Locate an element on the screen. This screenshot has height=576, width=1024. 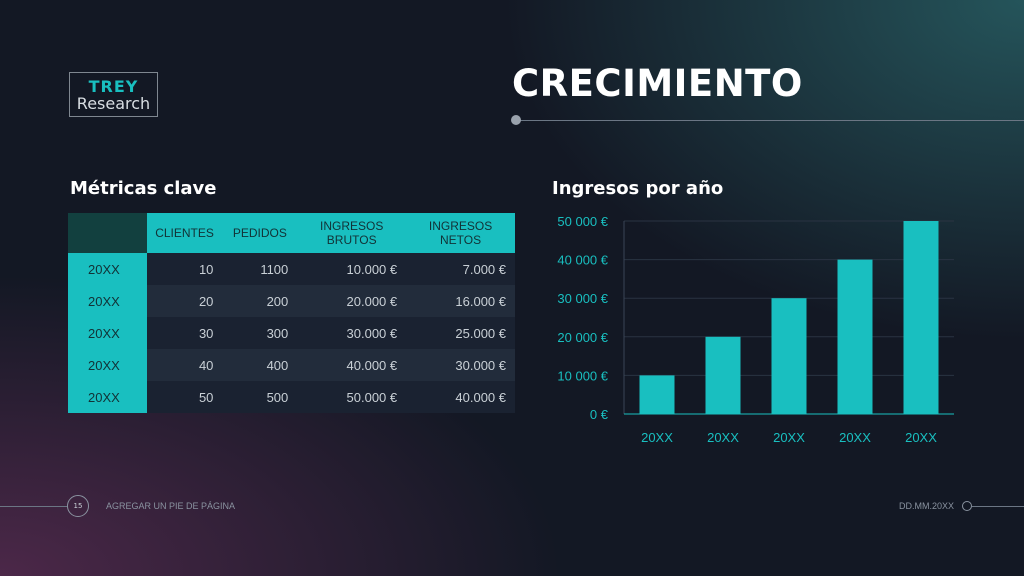
cell-pedidos: 400 is located at coordinates (260, 365).